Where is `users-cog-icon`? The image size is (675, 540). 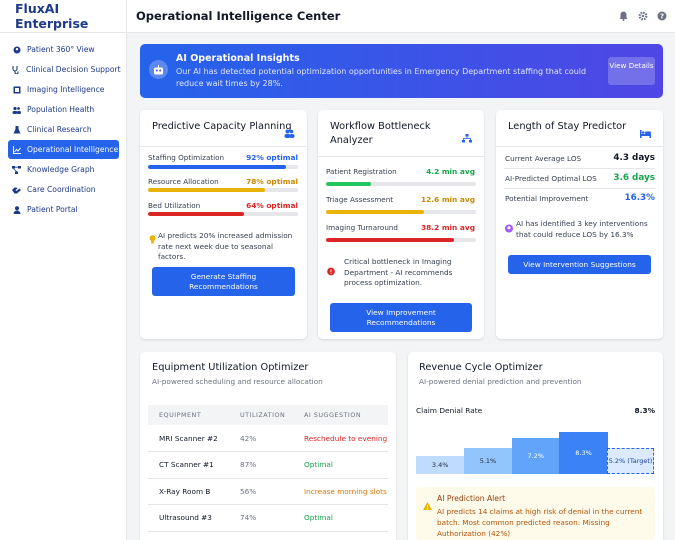
users-cog-icon is located at coordinates (289, 132).